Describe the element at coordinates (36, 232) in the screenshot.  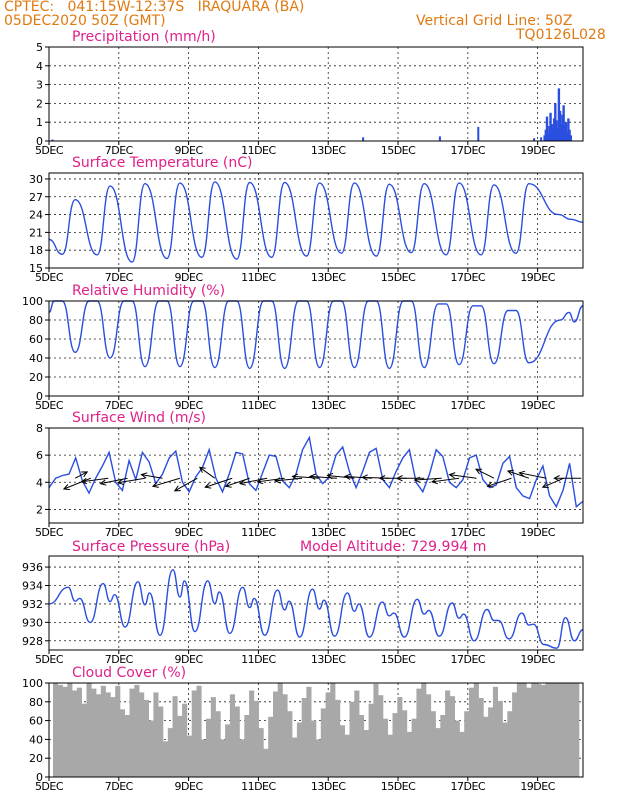
I see `temp-ytick-label: 21` at that location.